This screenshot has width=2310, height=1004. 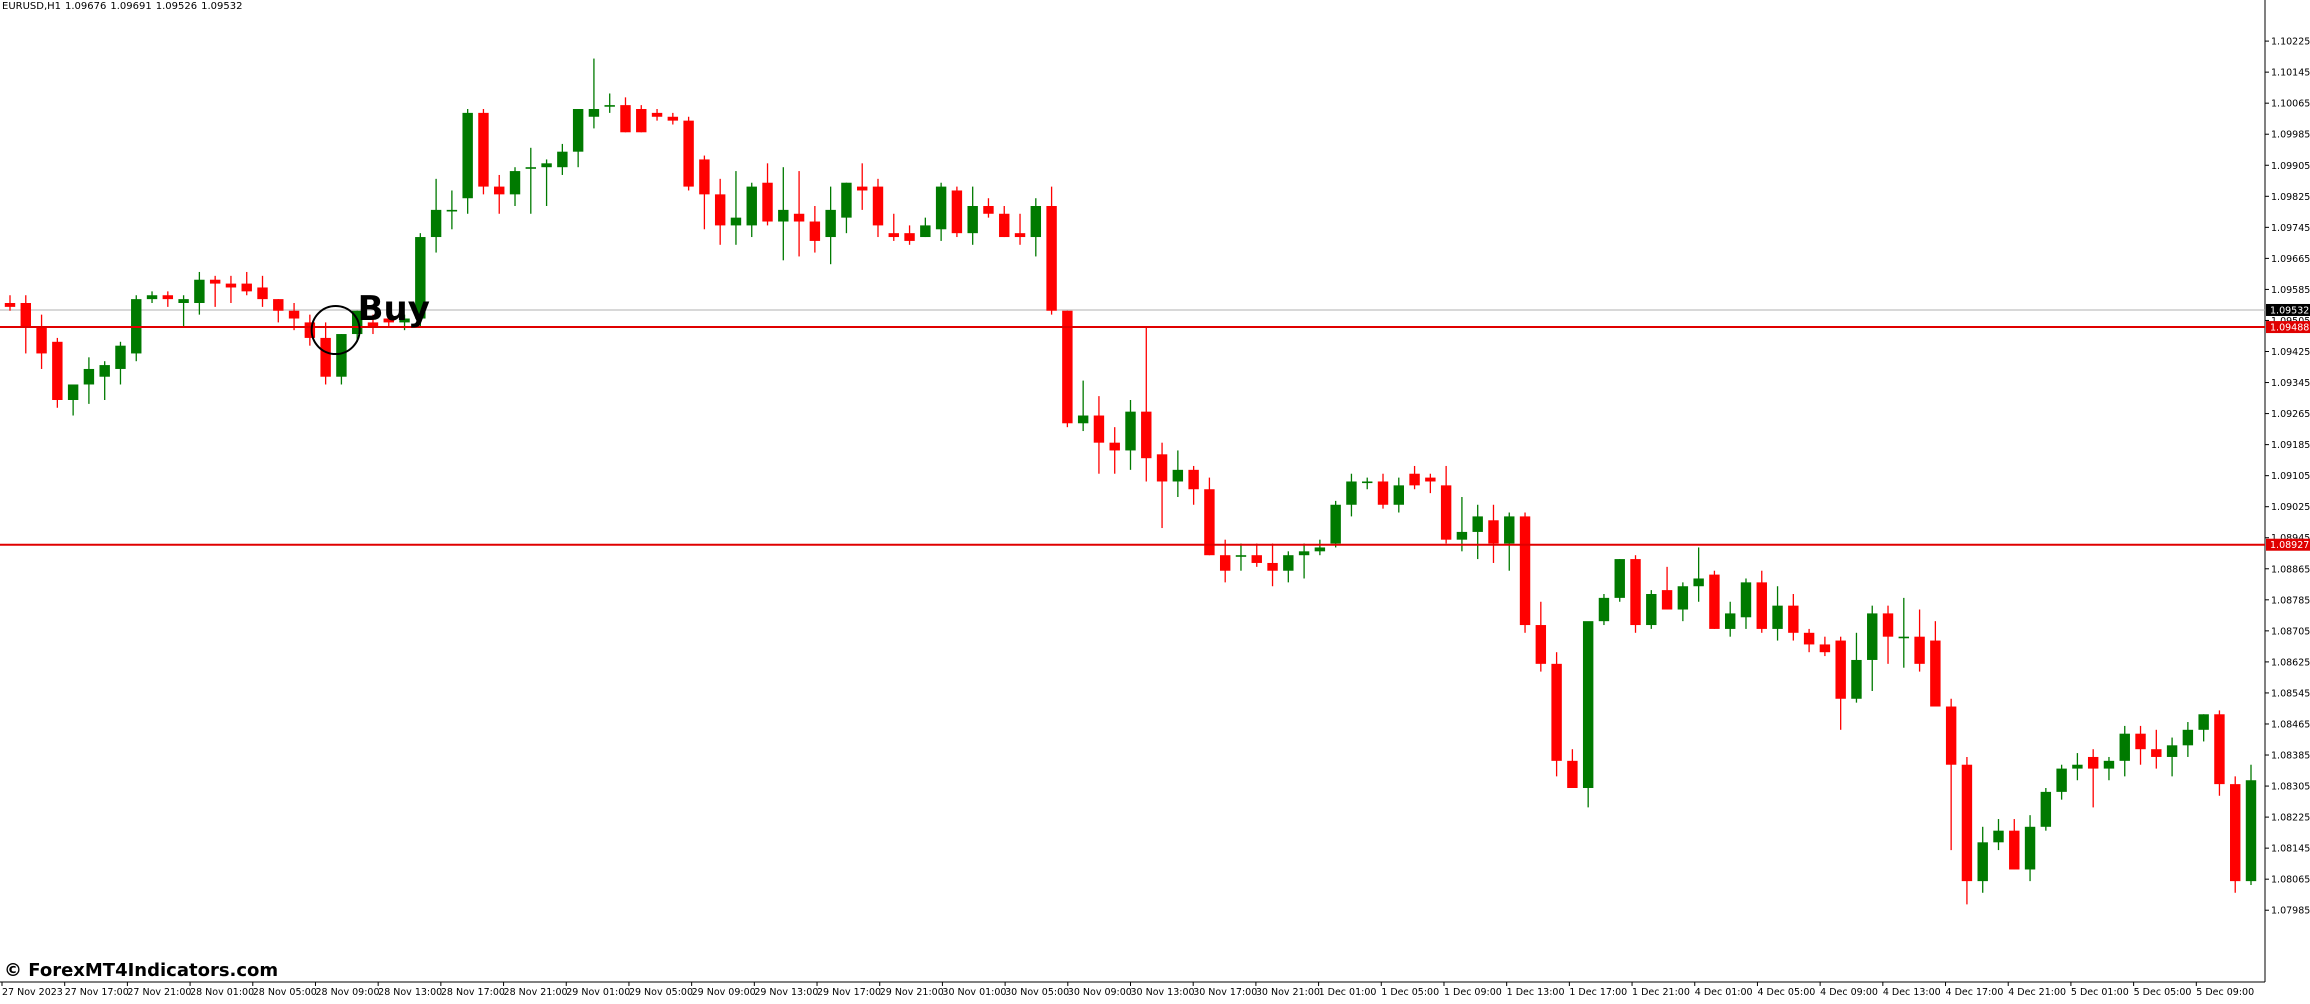 What do you see at coordinates (1975, 992) in the screenshot?
I see `time-tick-label: 4 Dec 17:00` at bounding box center [1975, 992].